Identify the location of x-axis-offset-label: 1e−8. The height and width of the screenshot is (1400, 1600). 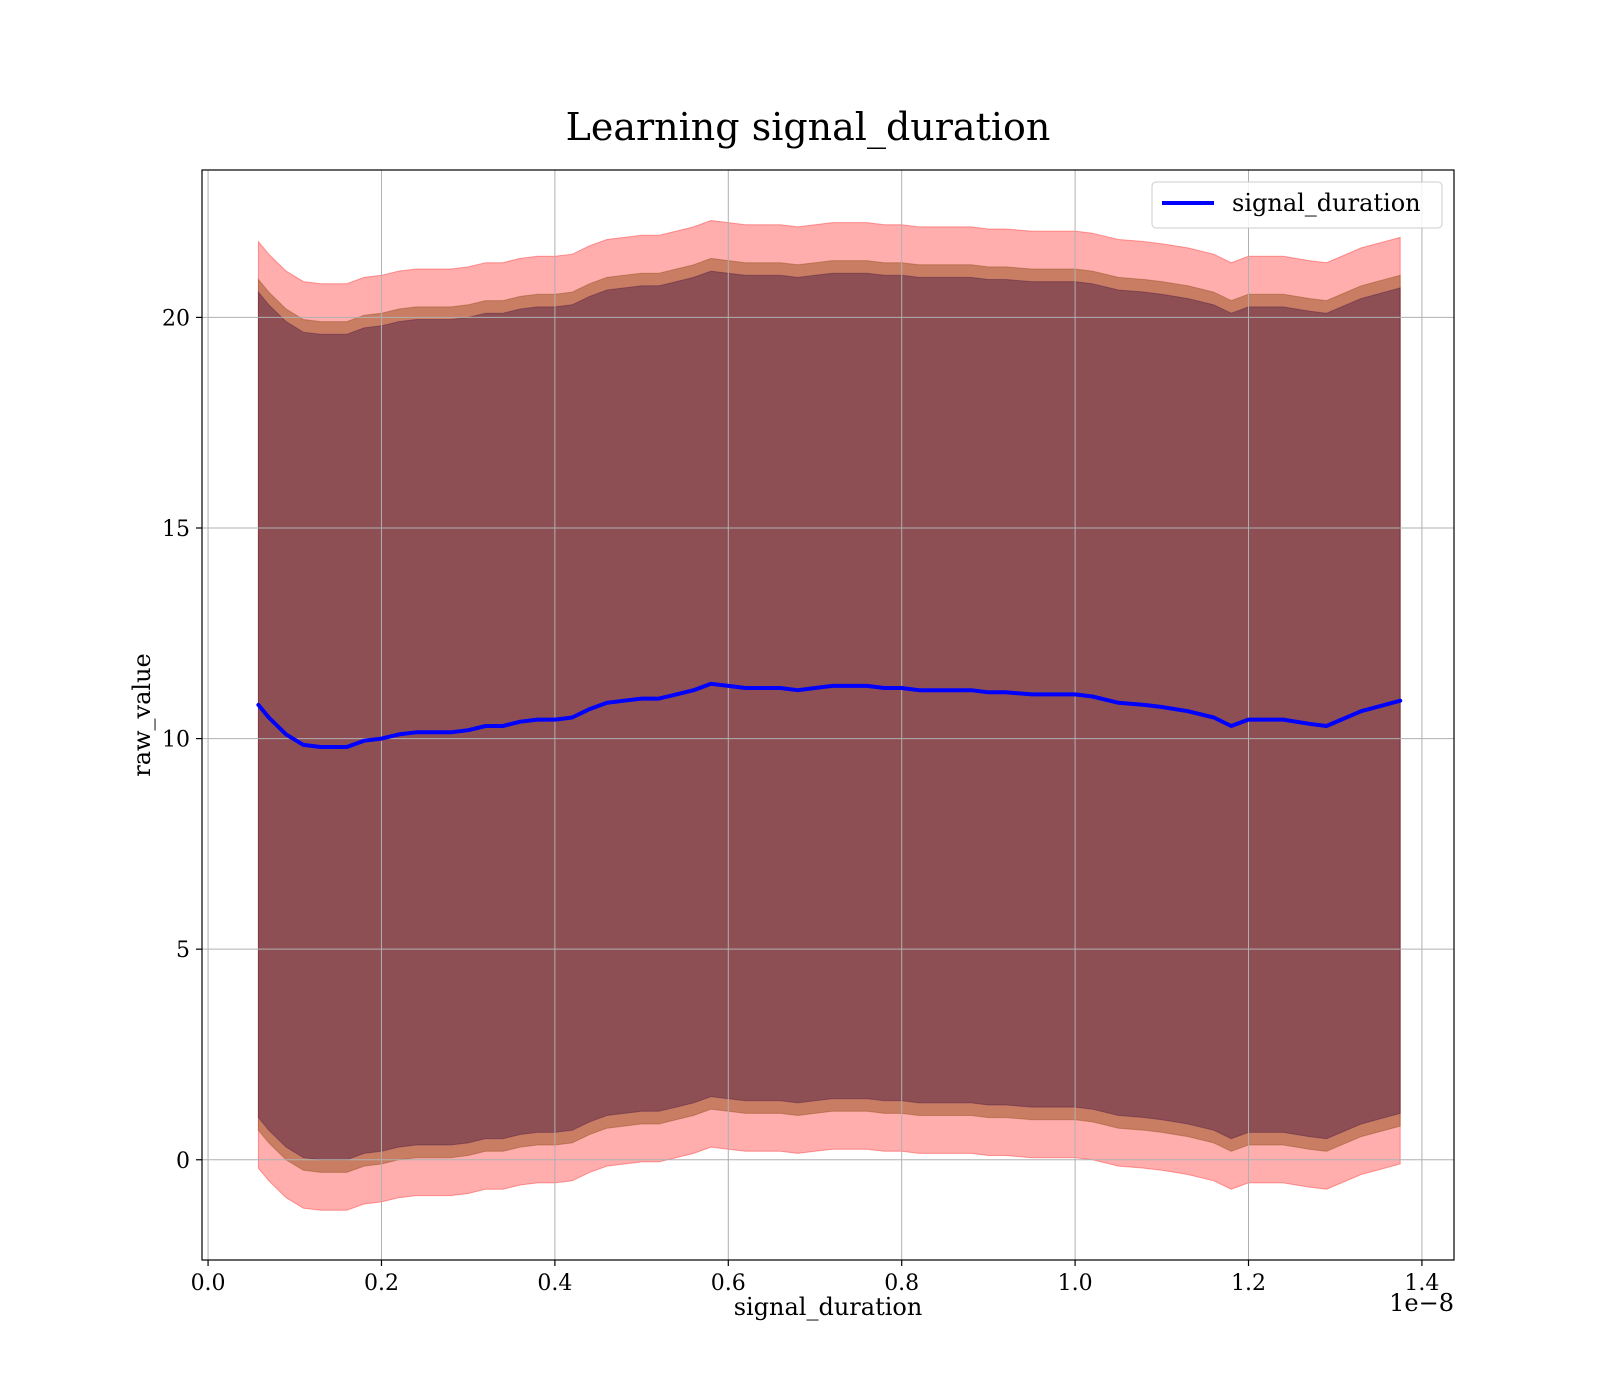
(1421, 1303).